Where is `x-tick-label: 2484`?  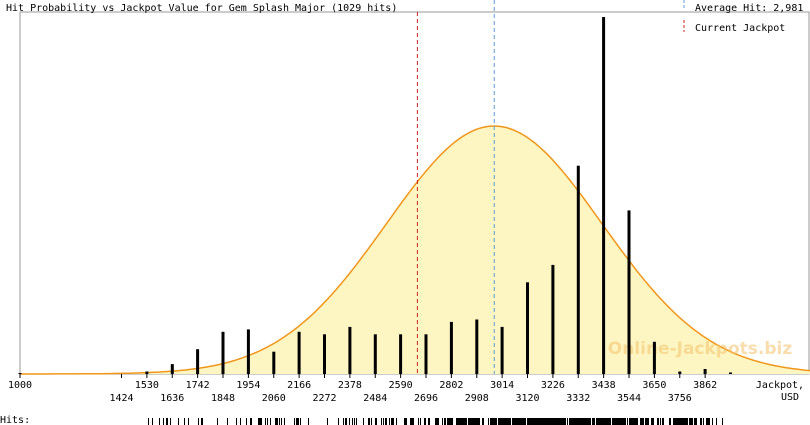 x-tick-label: 2484 is located at coordinates (375, 398).